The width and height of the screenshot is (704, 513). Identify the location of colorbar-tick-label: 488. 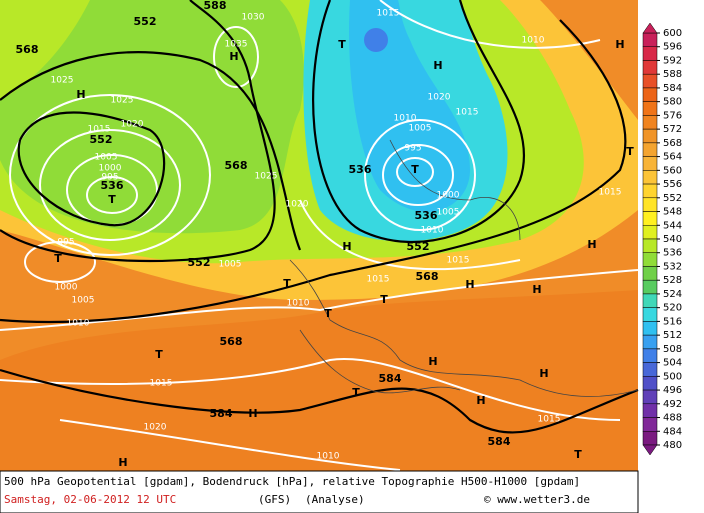
(672, 418).